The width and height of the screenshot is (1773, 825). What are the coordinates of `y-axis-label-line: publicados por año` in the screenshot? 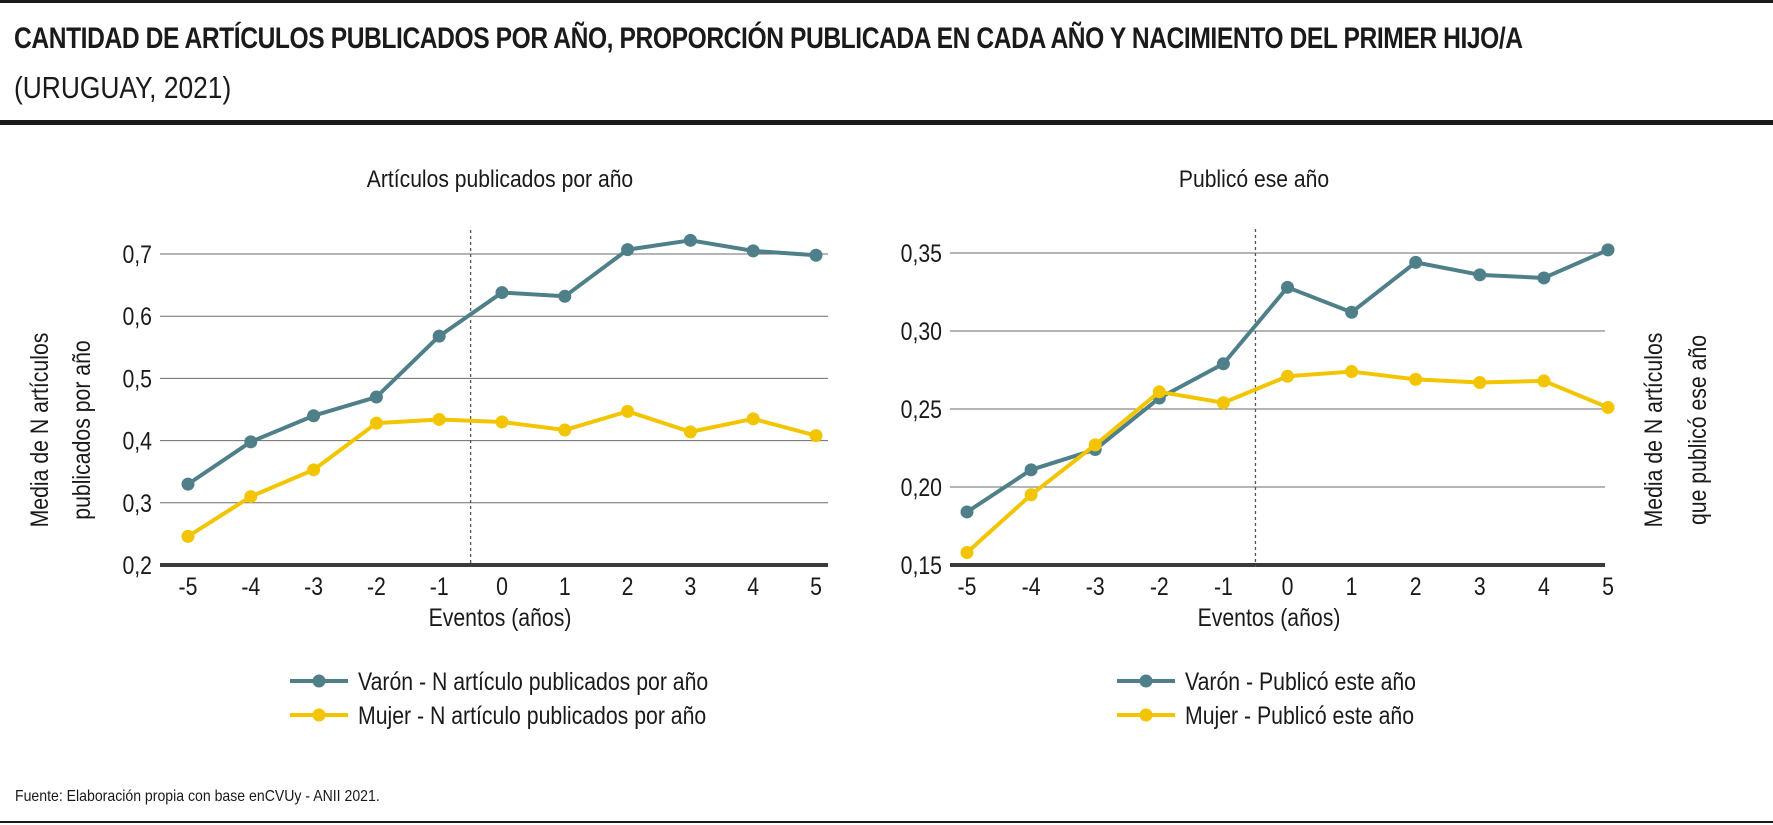 It's located at (81, 429).